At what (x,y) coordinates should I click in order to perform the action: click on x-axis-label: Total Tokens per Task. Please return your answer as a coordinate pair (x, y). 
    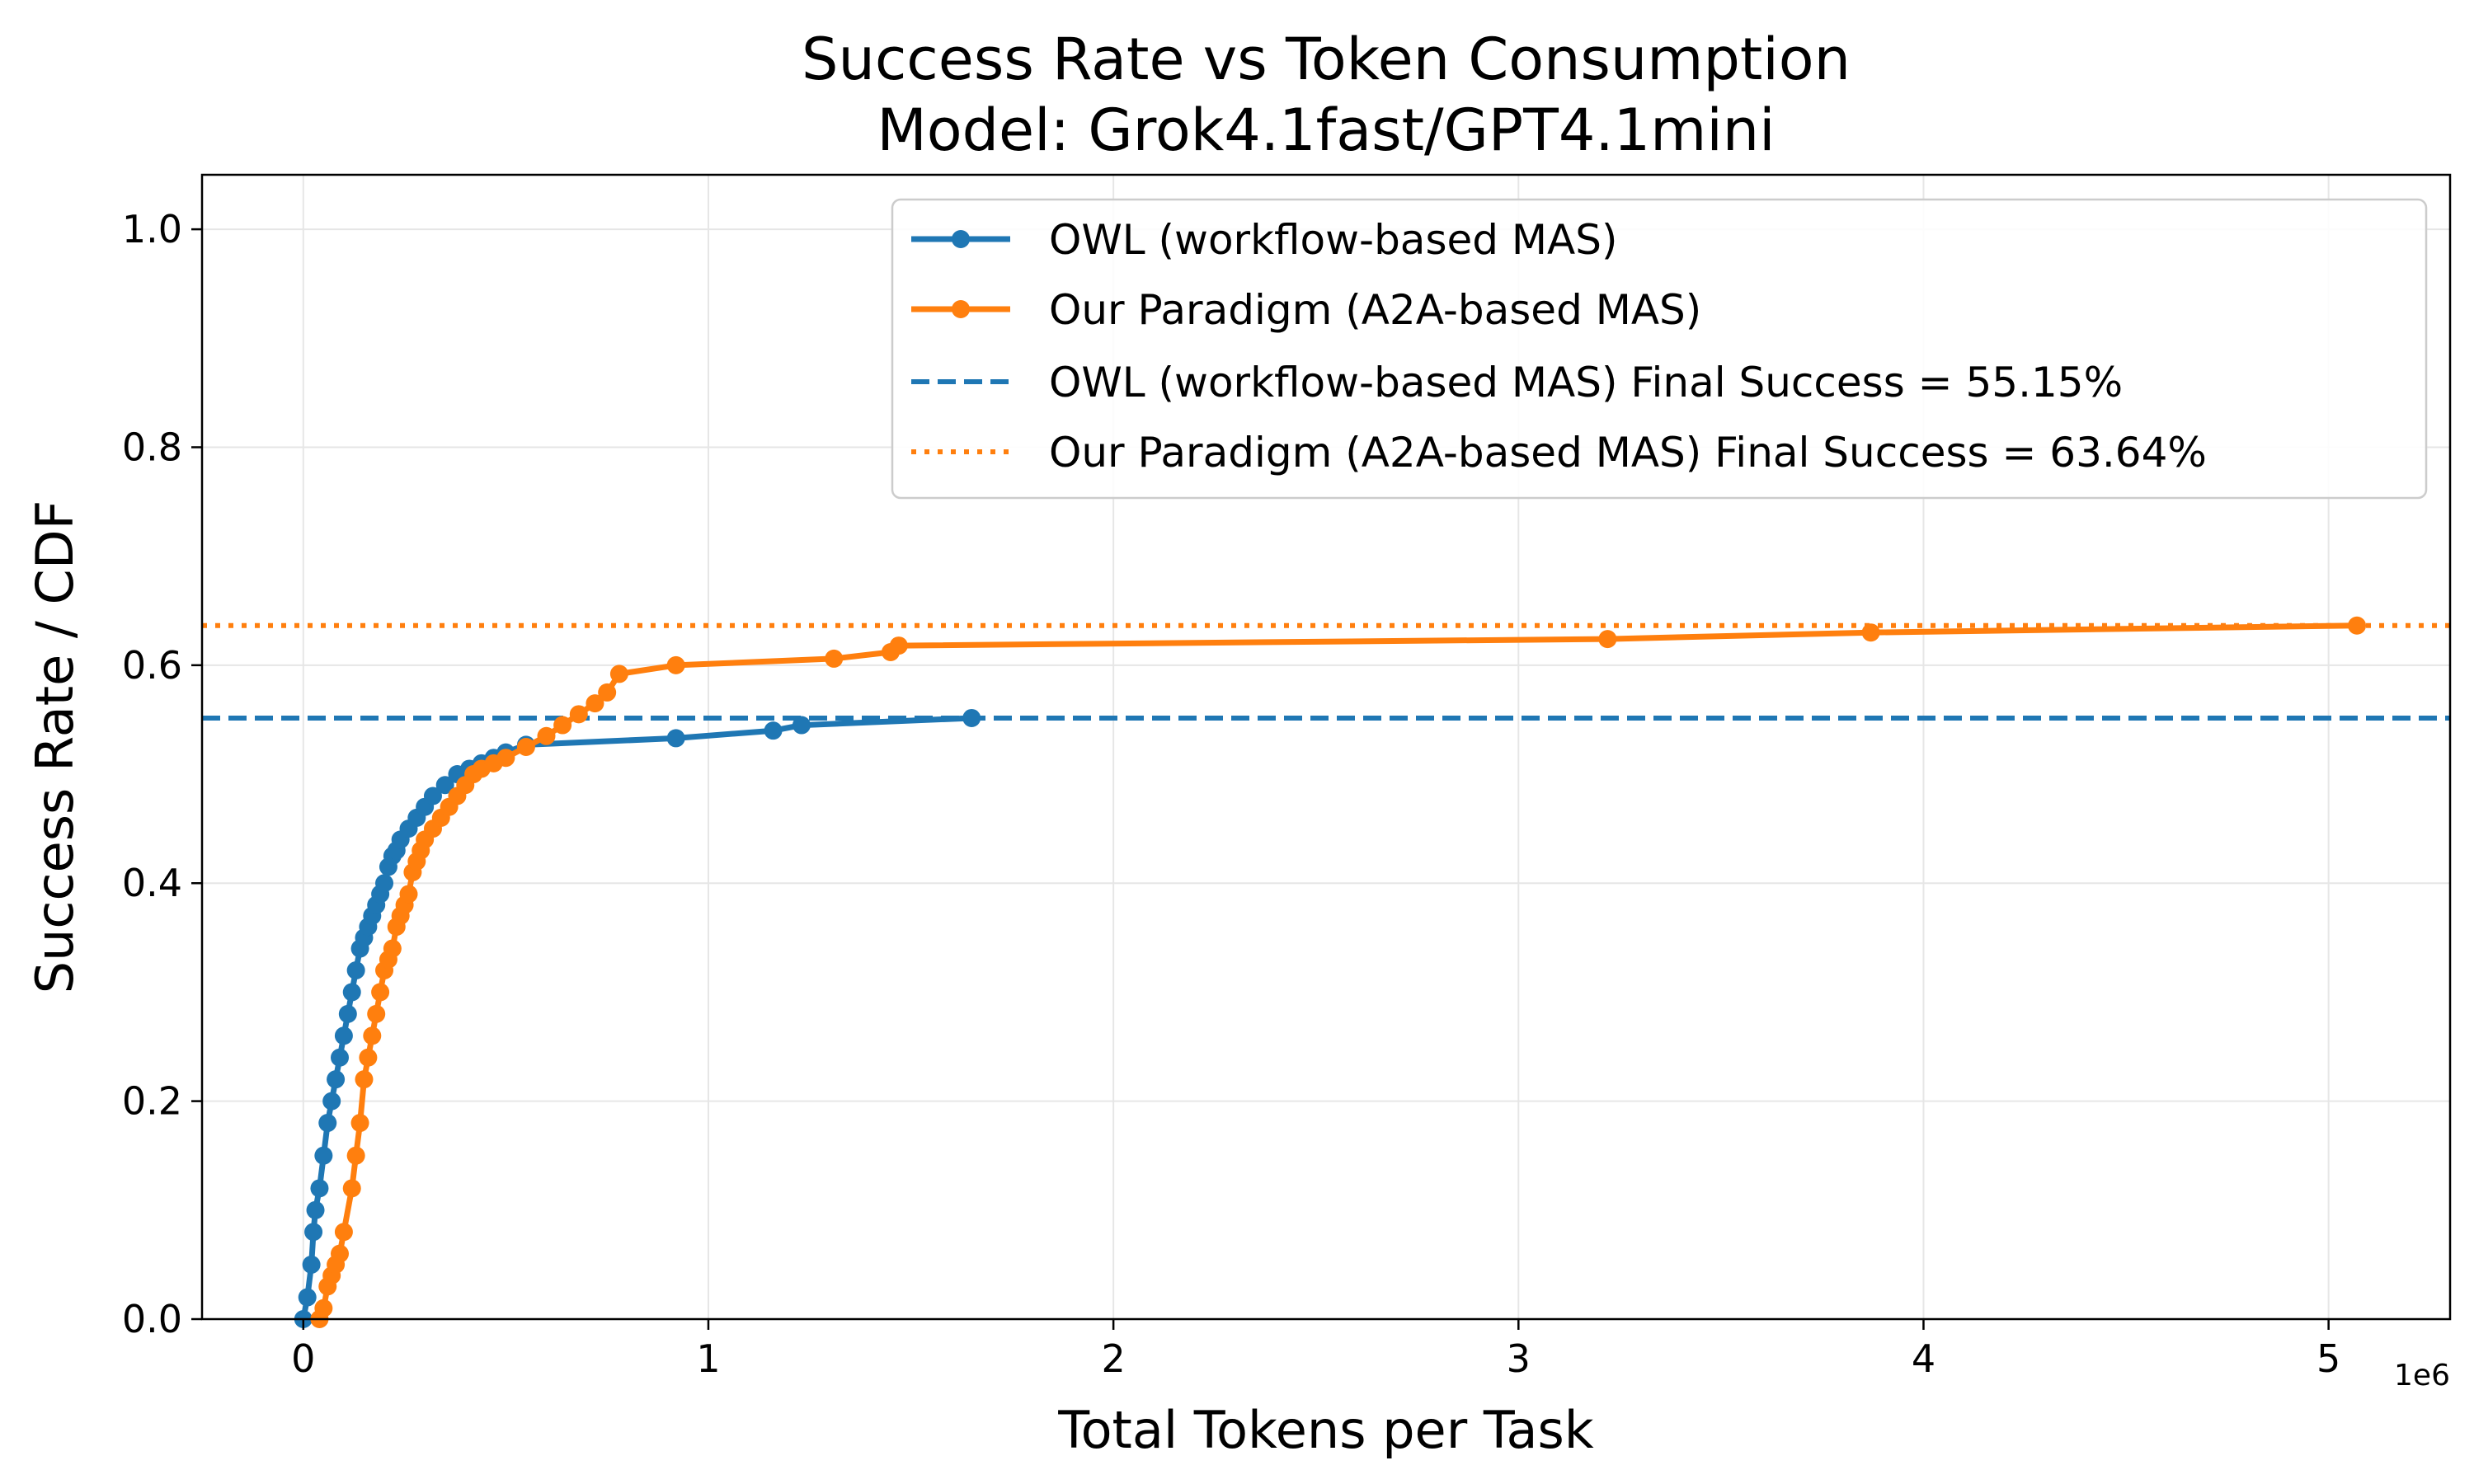
    Looking at the image, I should click on (1325, 1430).